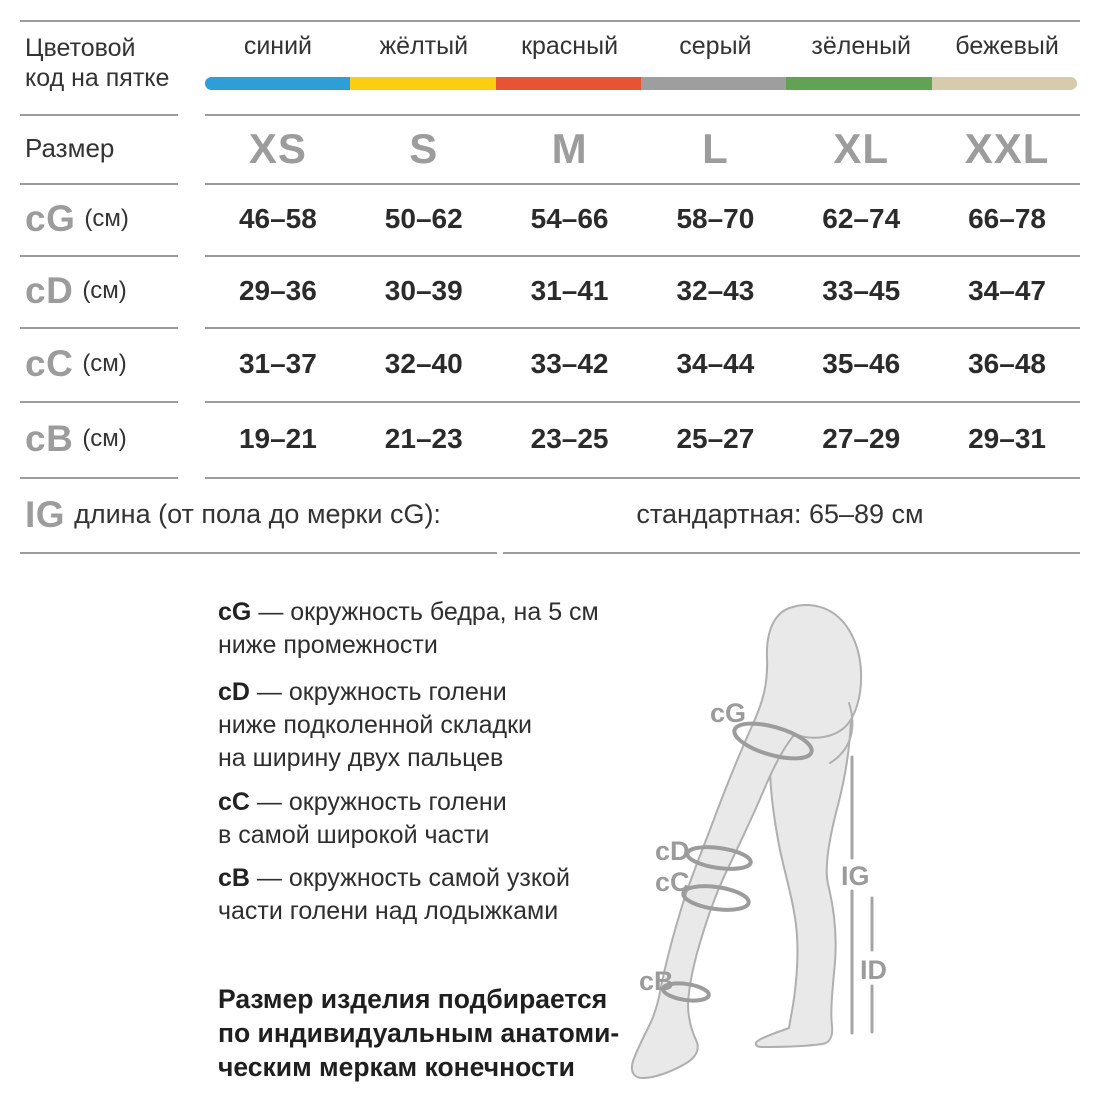  What do you see at coordinates (104, 363) in the screenshot?
I see `row-unit-cC: (см)` at bounding box center [104, 363].